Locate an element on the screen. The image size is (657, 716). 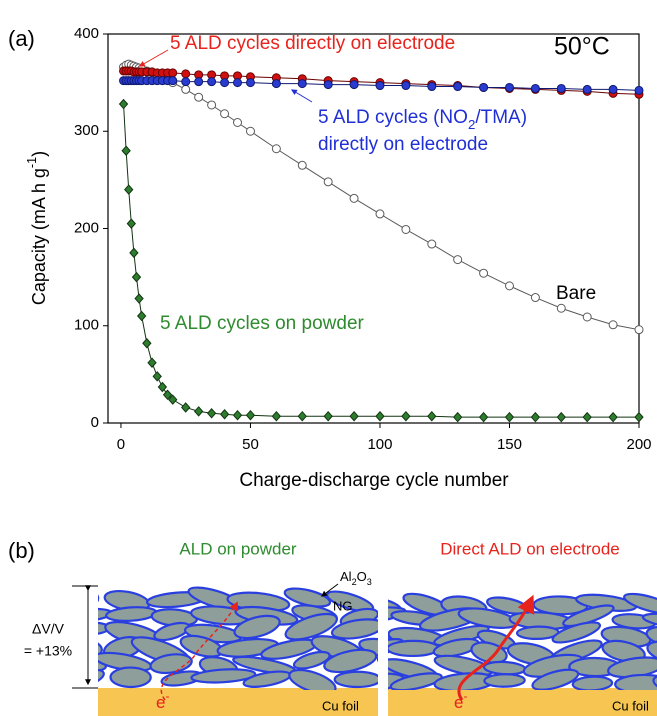
series-label: 5 ALD cycles directly on electrode is located at coordinates (312, 43).